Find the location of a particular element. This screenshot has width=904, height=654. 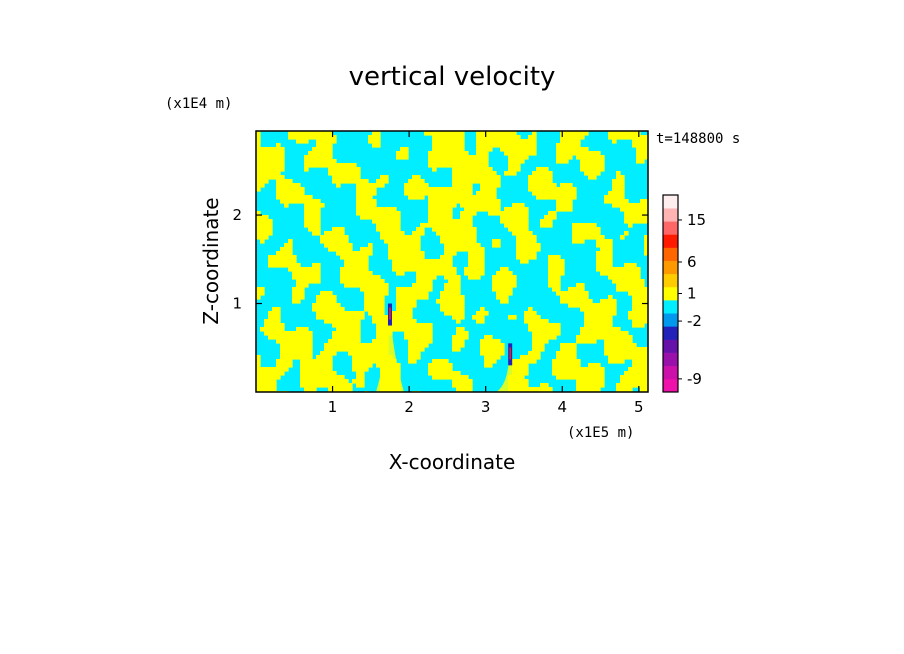

x-tick-label: 1 is located at coordinates (333, 407).